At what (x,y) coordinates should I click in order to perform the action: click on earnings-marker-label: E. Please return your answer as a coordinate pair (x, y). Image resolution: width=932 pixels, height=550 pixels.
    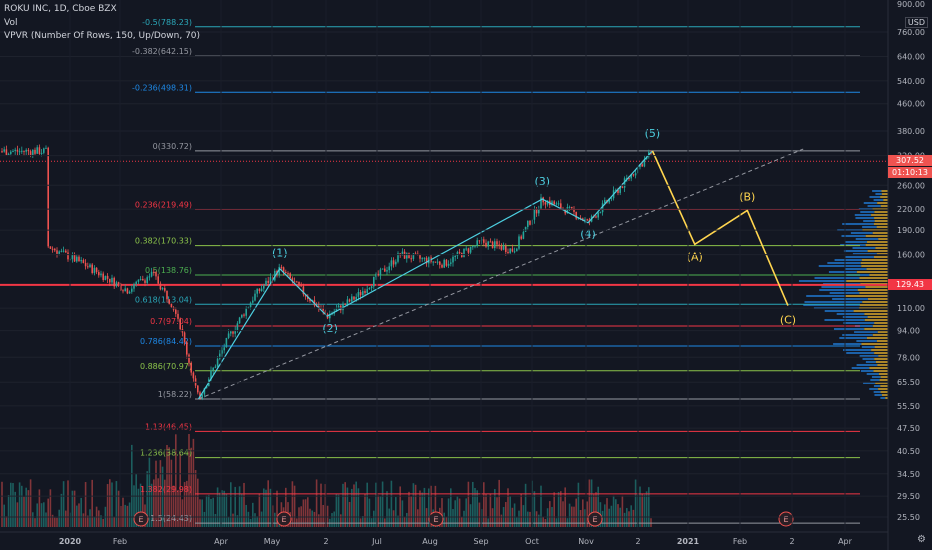
    Looking at the image, I should click on (435, 519).